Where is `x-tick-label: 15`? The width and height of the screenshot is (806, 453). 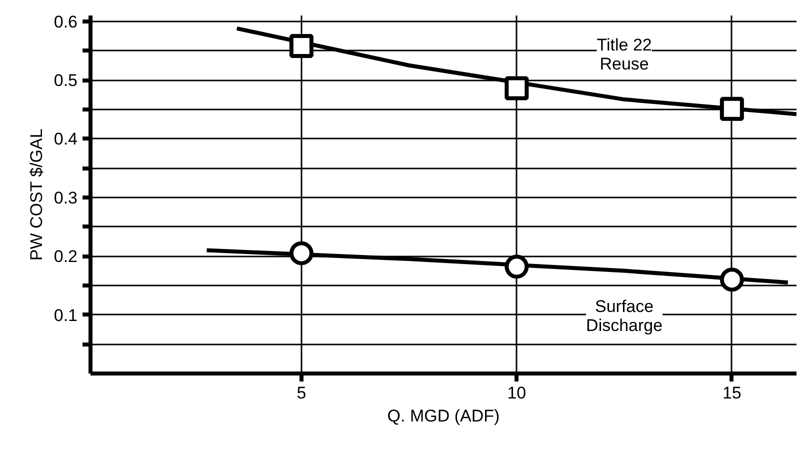 x-tick-label: 15 is located at coordinates (732, 393).